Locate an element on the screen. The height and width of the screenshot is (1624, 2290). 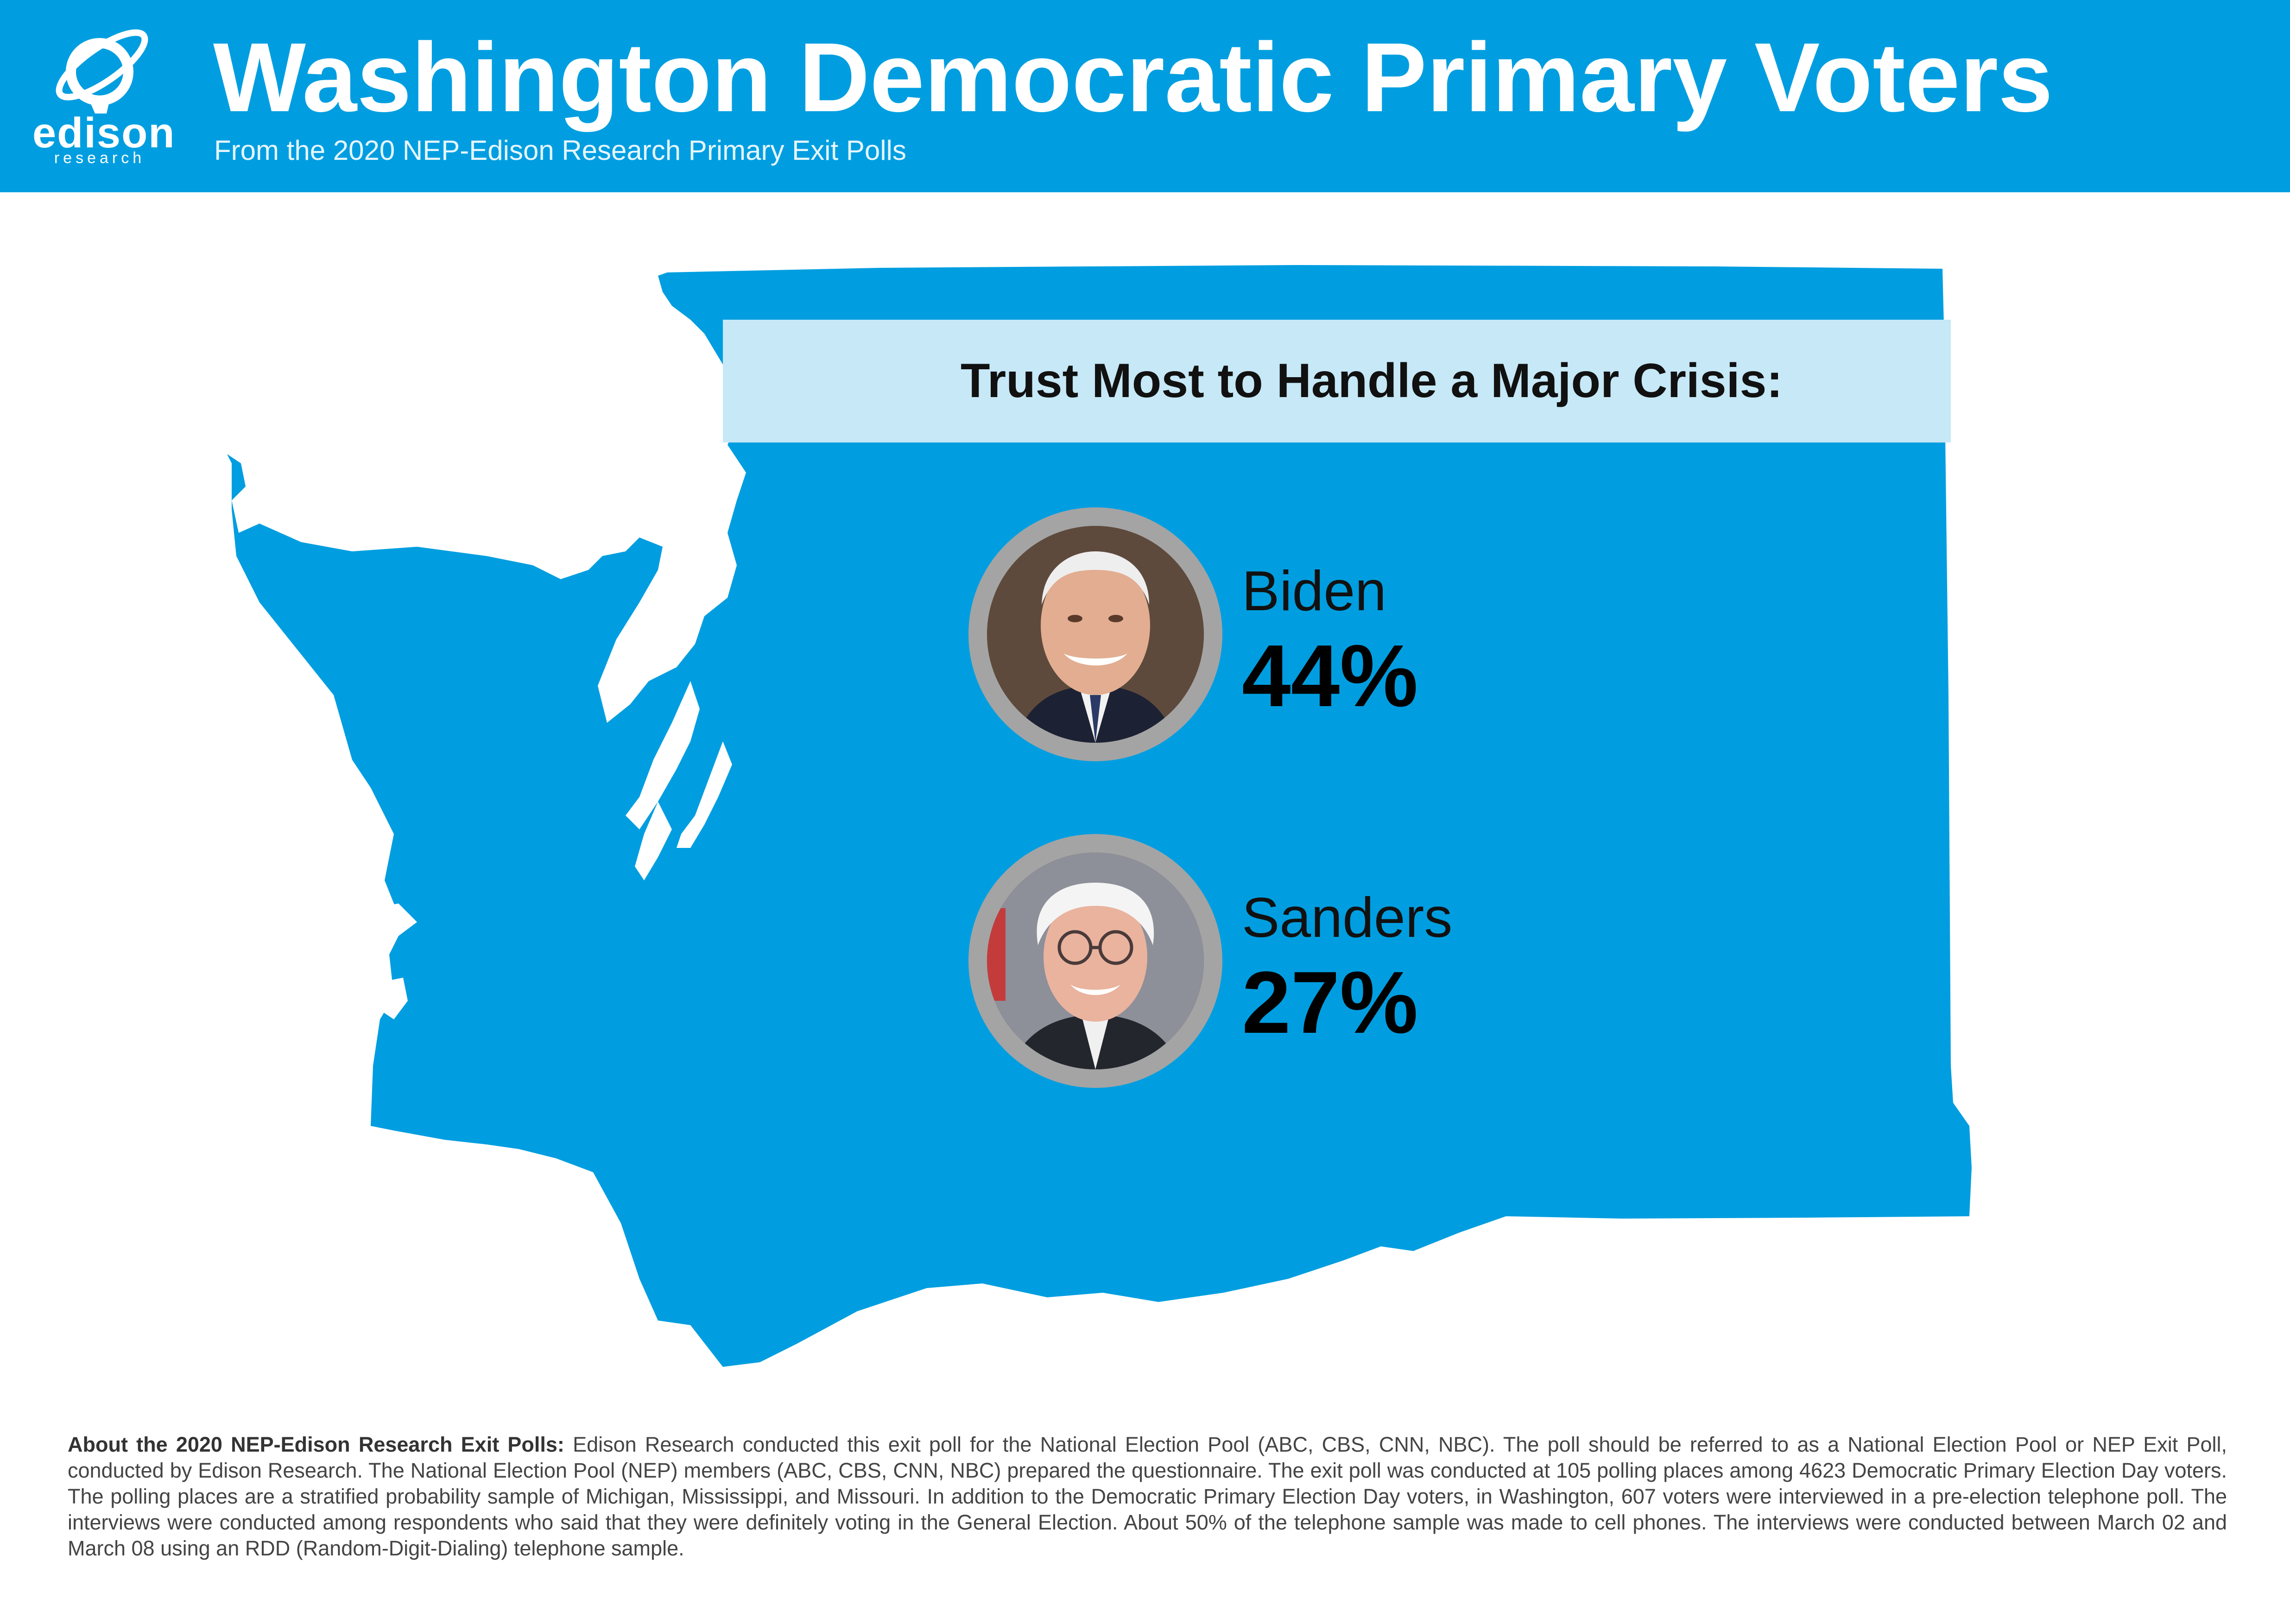
candidate-sanders: Sanders 27% is located at coordinates (1431, 963).